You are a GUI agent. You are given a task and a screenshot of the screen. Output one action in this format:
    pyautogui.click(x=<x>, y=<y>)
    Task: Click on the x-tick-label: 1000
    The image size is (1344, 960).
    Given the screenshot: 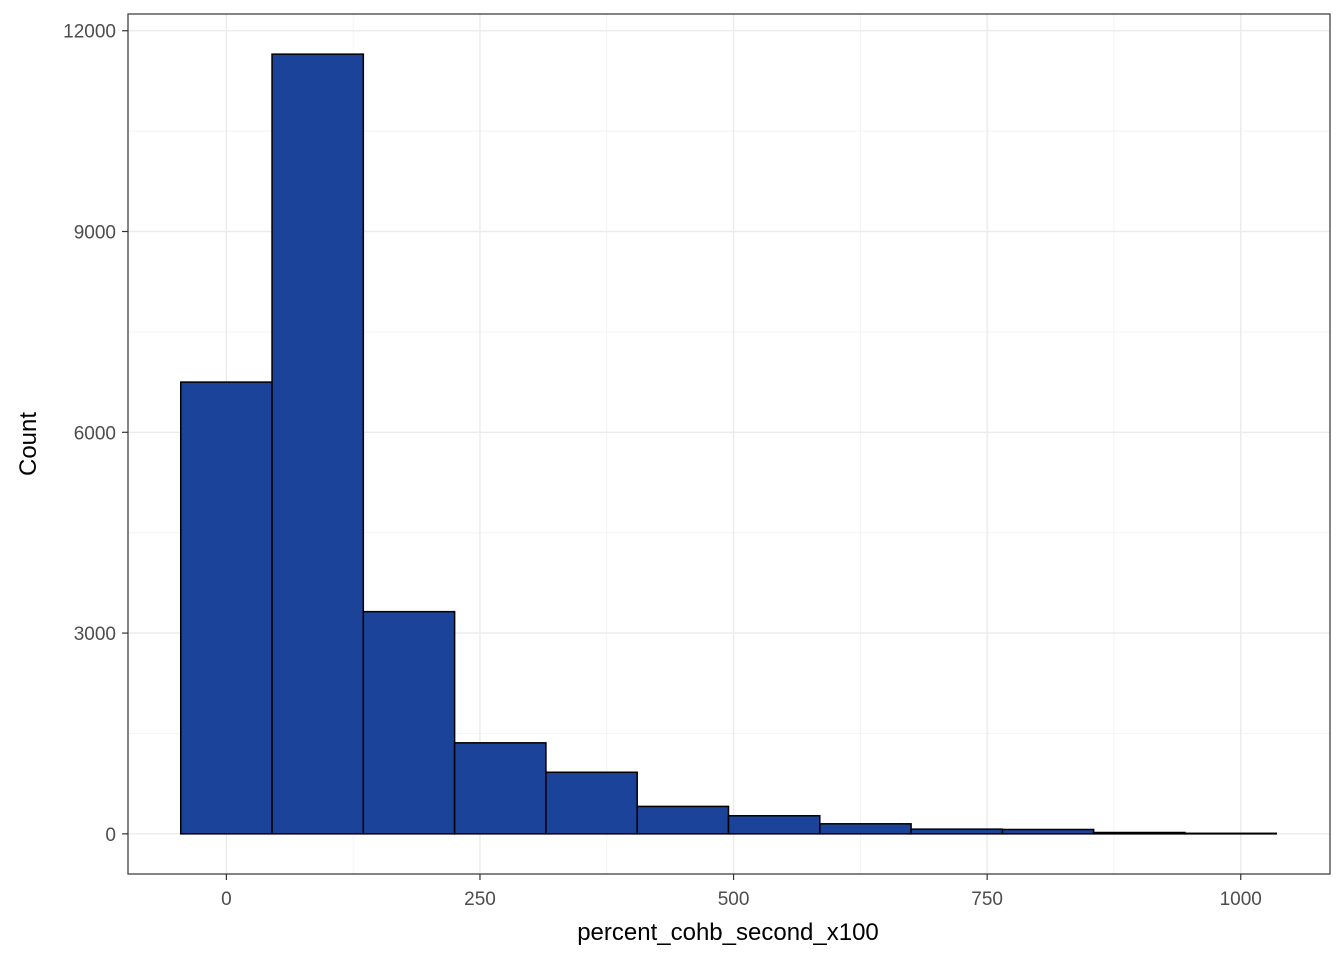 What is the action you would take?
    pyautogui.click(x=1241, y=899)
    